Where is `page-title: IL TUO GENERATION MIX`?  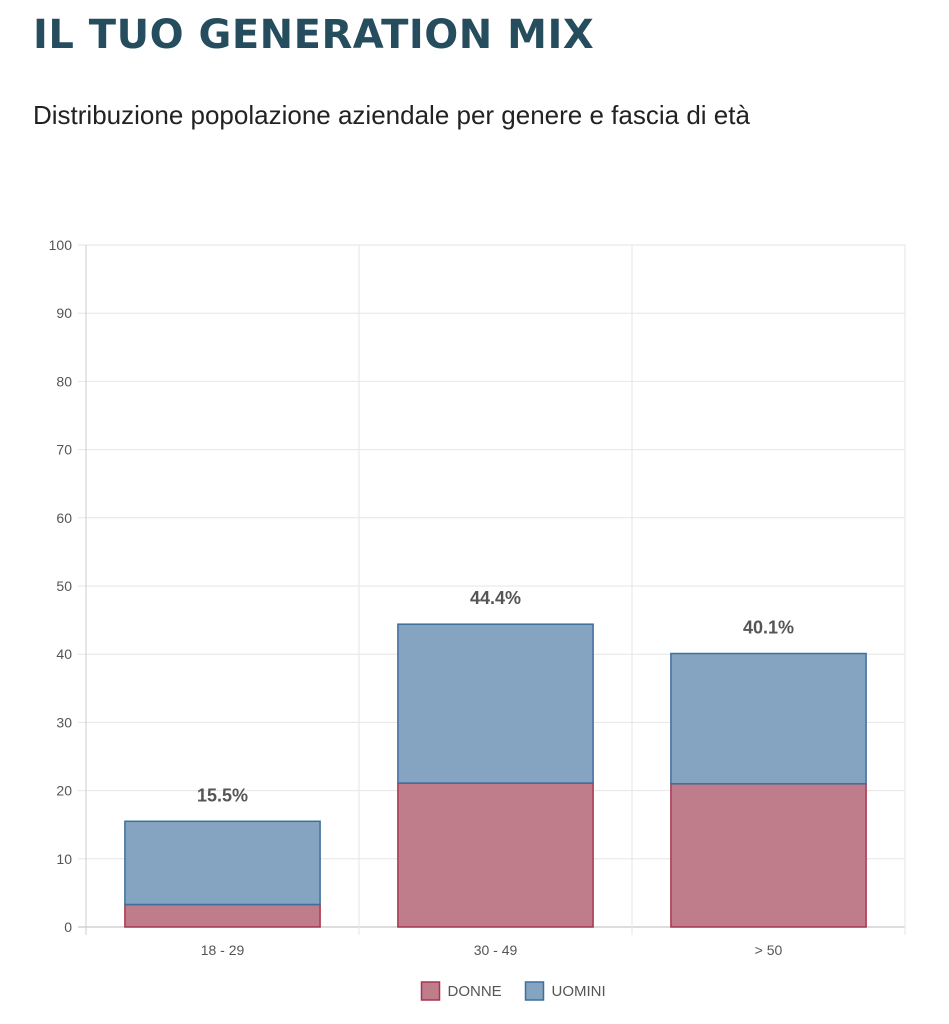 page-title: IL TUO GENERATION MIX is located at coordinates (314, 35).